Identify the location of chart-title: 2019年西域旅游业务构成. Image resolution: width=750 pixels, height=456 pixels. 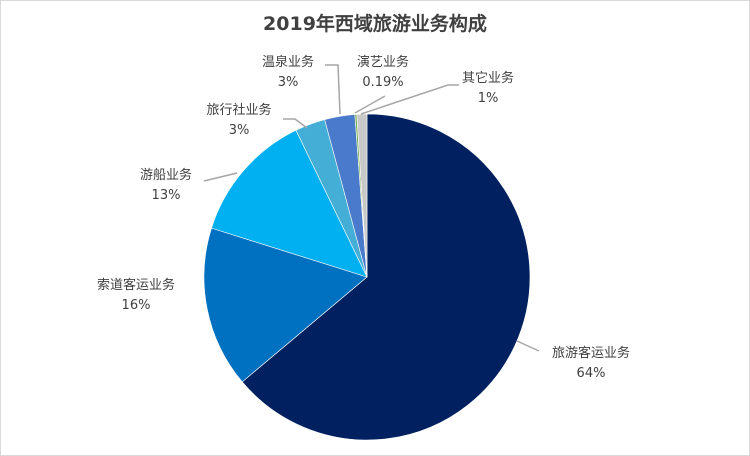
(375, 24).